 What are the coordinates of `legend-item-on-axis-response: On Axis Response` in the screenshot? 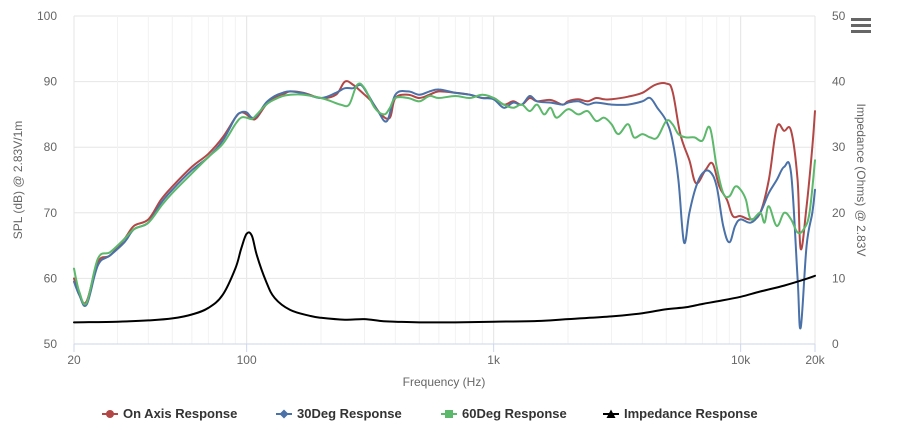 It's located at (169, 413).